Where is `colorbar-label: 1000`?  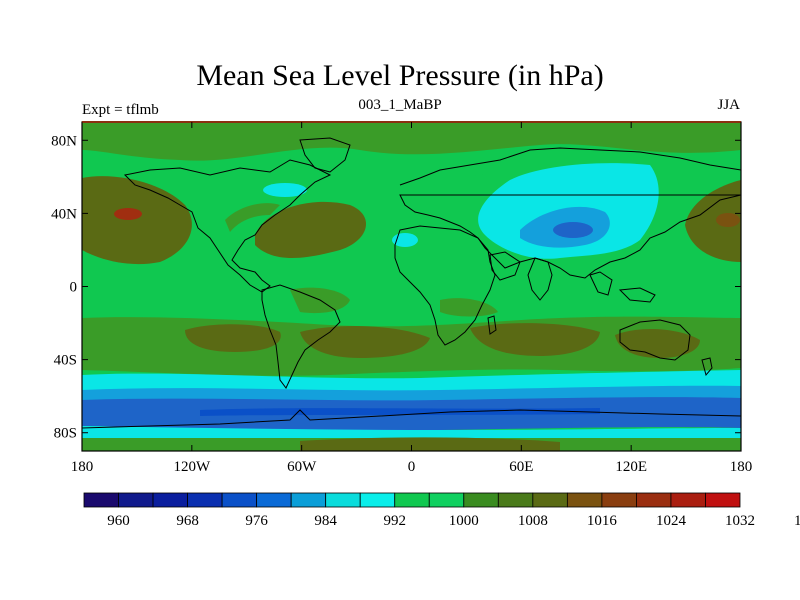
colorbar-label: 1000 is located at coordinates (464, 521).